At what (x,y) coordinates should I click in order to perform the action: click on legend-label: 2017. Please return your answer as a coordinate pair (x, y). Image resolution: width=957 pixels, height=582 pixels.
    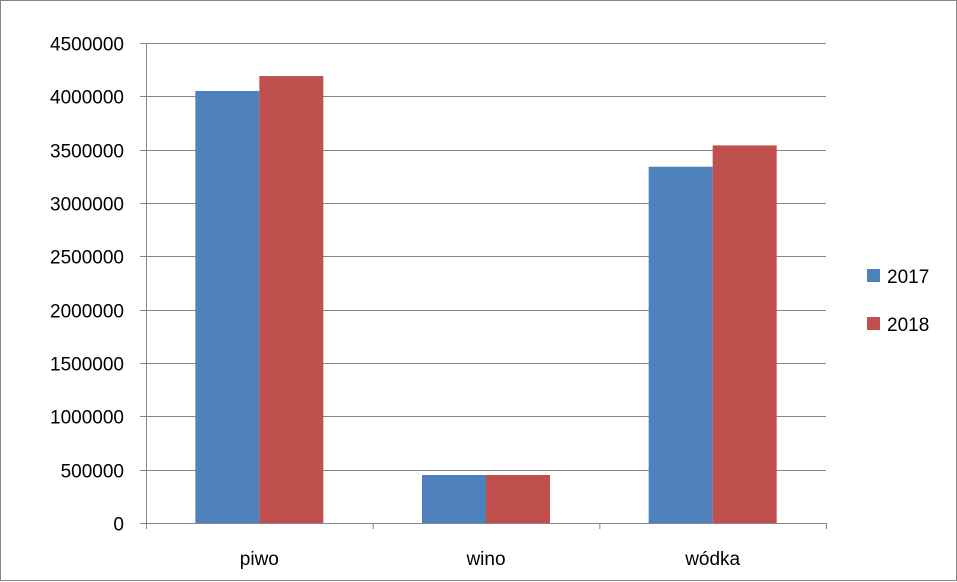
    Looking at the image, I should click on (908, 277).